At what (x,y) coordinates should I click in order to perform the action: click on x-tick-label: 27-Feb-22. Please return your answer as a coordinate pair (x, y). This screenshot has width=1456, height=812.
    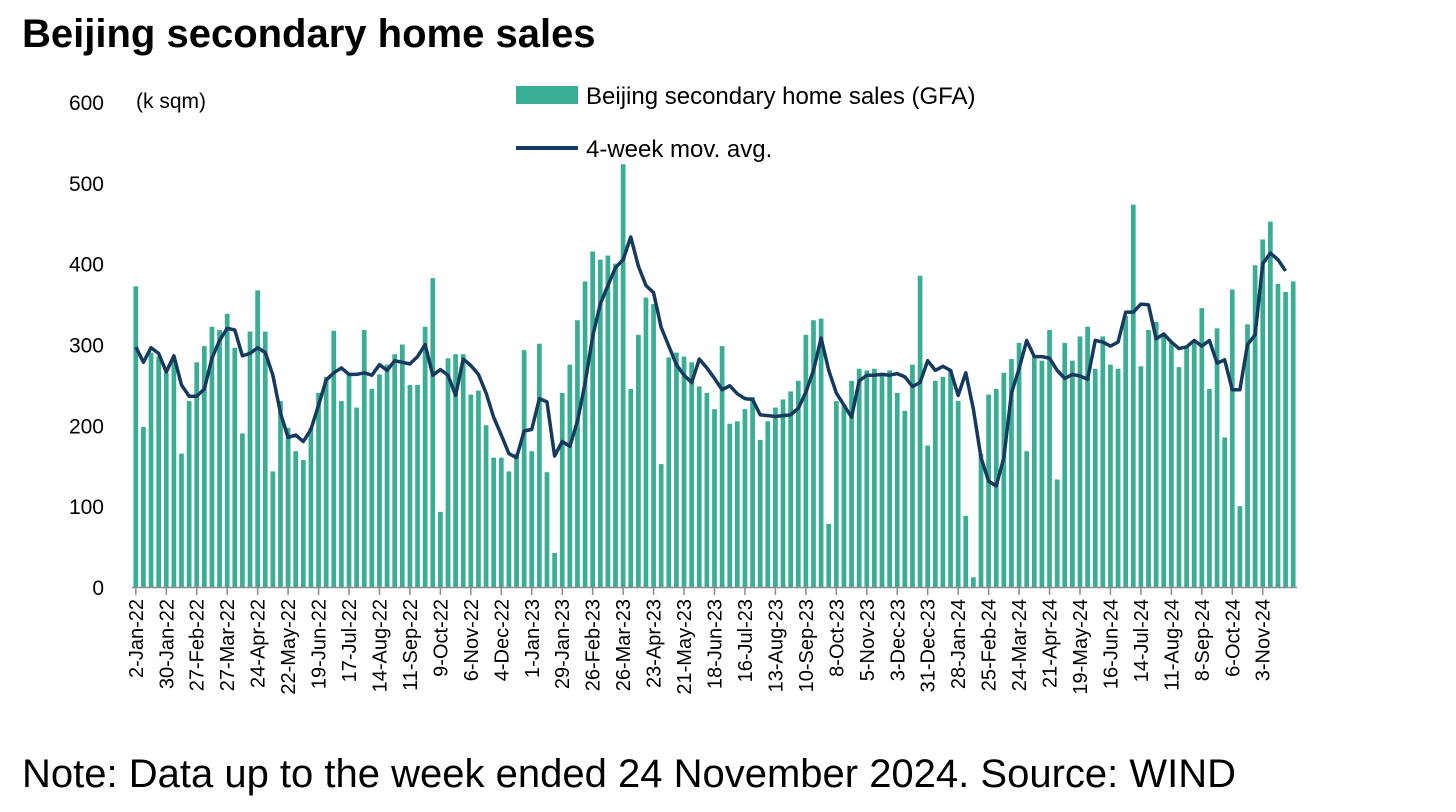
    Looking at the image, I should click on (198, 645).